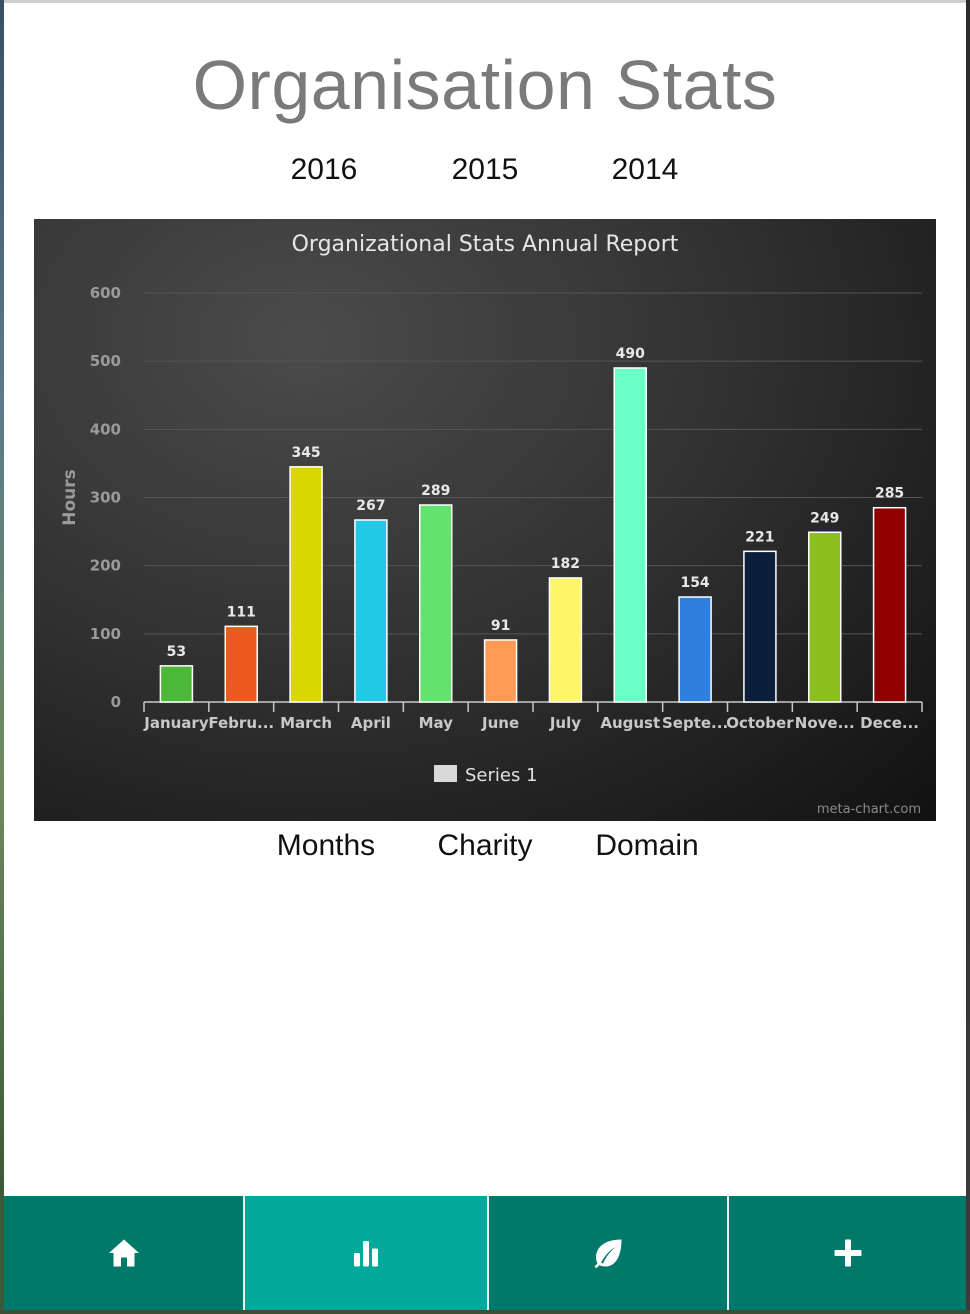 The width and height of the screenshot is (970, 1314). I want to click on bar-may, so click(436, 603).